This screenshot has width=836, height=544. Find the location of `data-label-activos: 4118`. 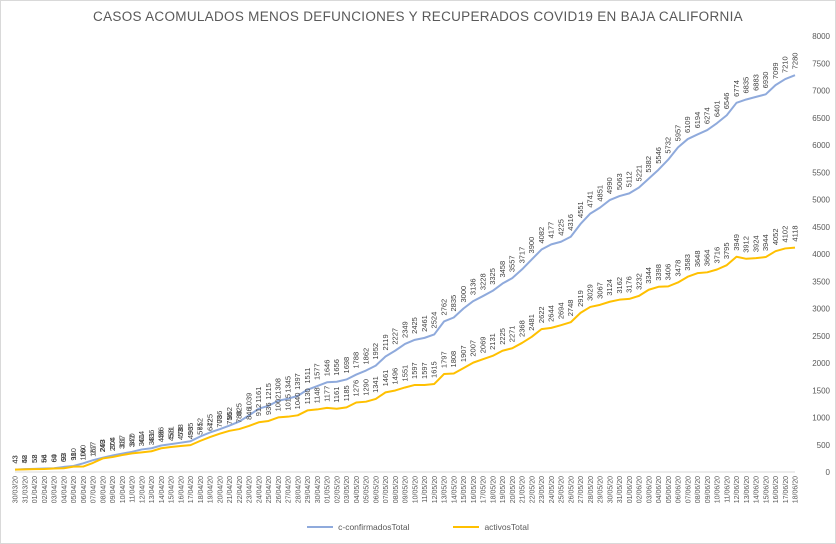

data-label-activos: 4118 is located at coordinates (795, 233).